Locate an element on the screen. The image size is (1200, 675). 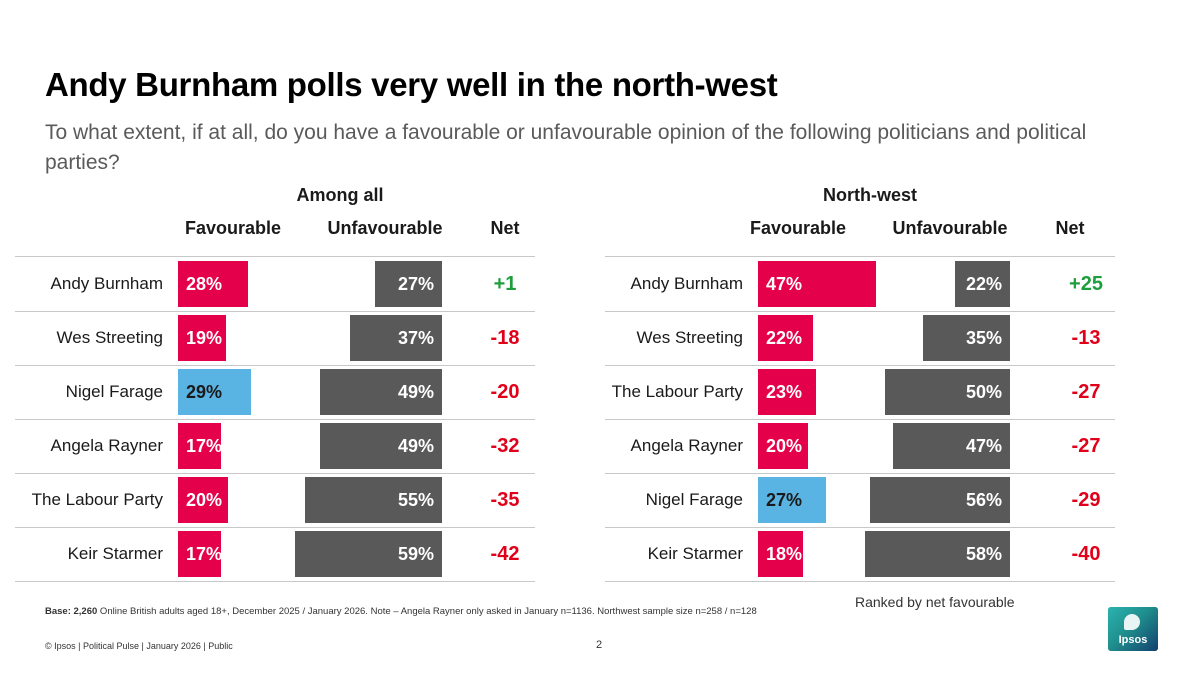
net-value: +1 is located at coordinates (505, 284).